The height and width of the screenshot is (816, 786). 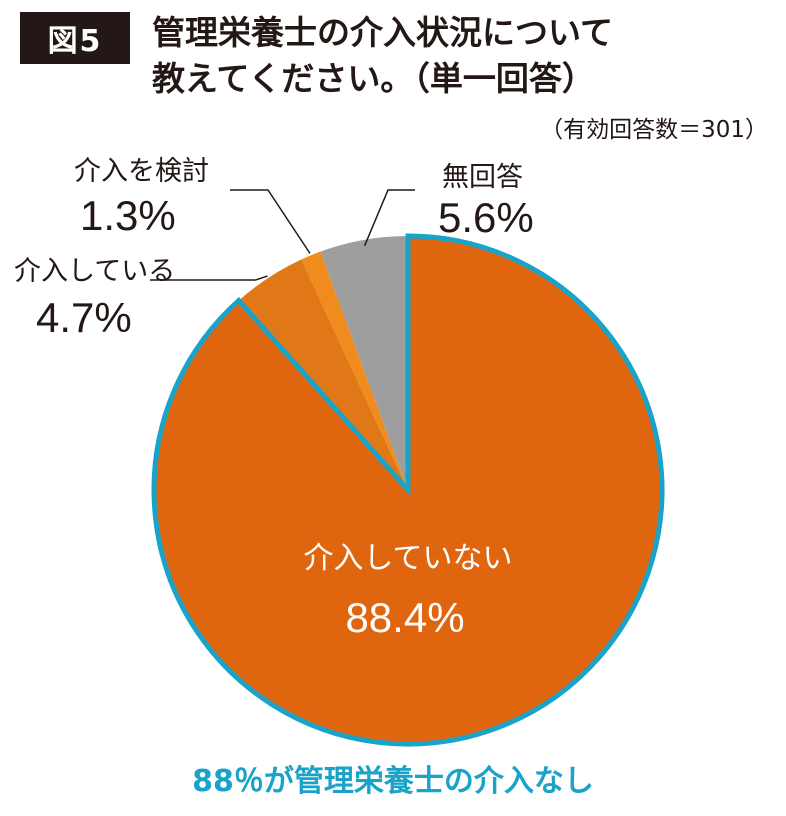 I want to click on slice-value-no-answer: 5.6%, so click(x=486, y=217).